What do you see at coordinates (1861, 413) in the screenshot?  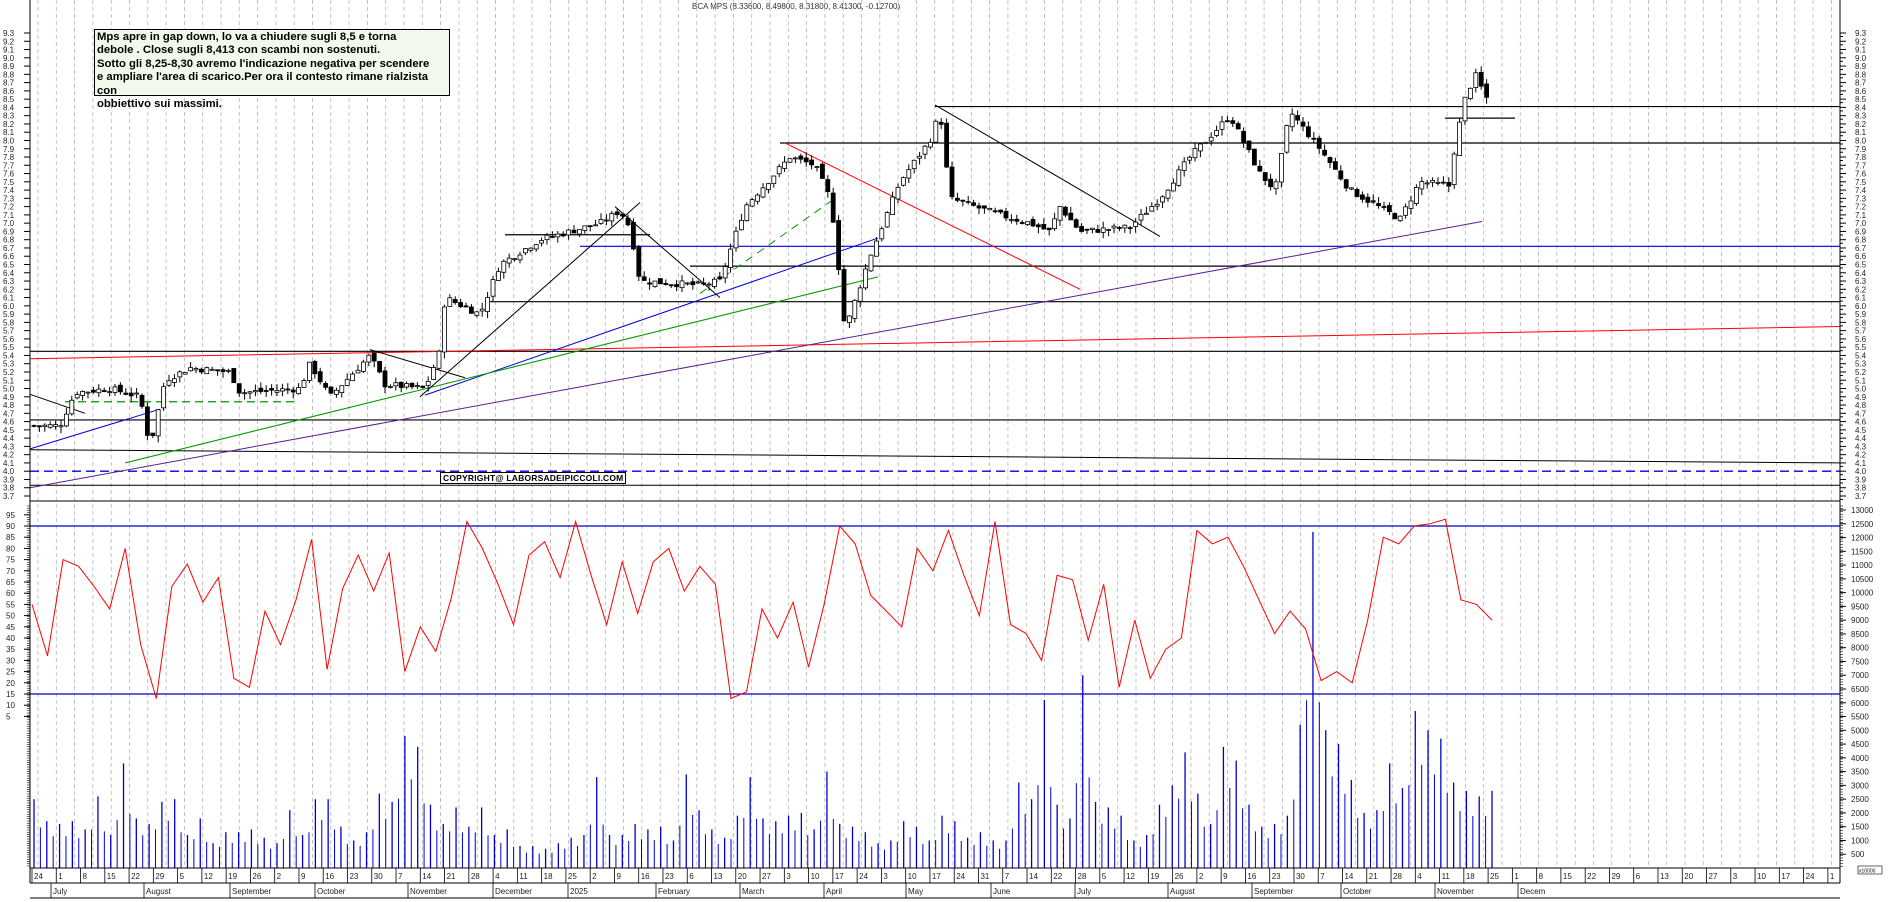 I see `svg-text: 4.7` at bounding box center [1861, 413].